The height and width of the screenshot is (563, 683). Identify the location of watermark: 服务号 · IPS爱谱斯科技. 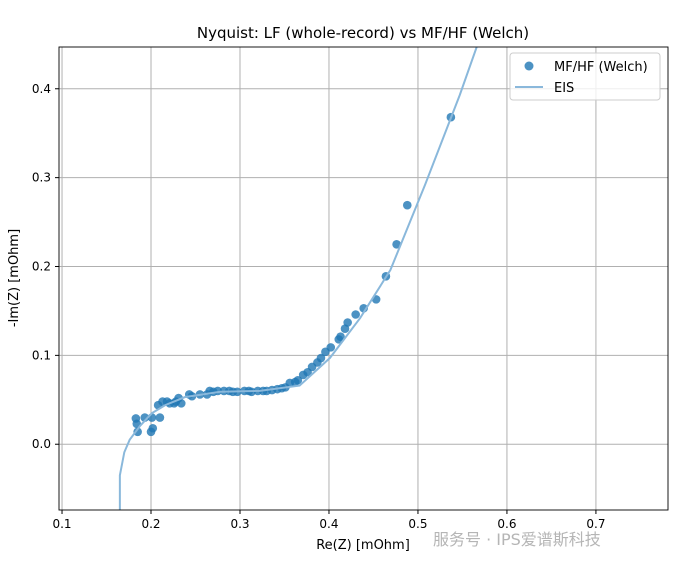
(517, 539).